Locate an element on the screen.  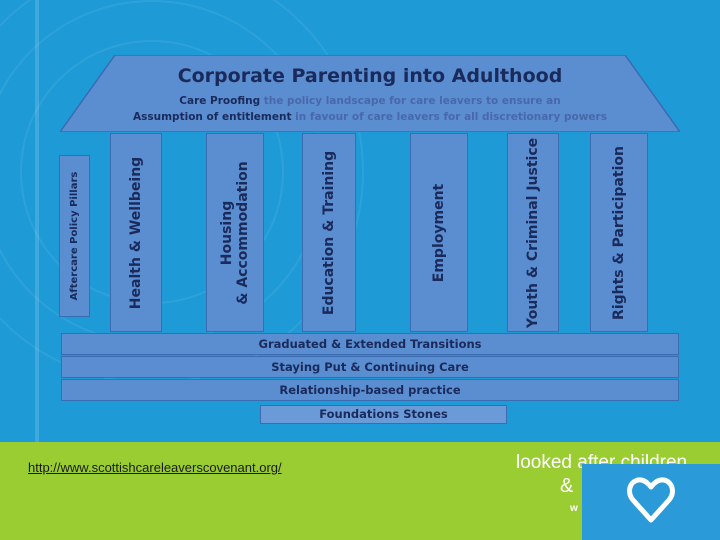
pillar-education-training: Education & Training is located at coordinates (329, 232).